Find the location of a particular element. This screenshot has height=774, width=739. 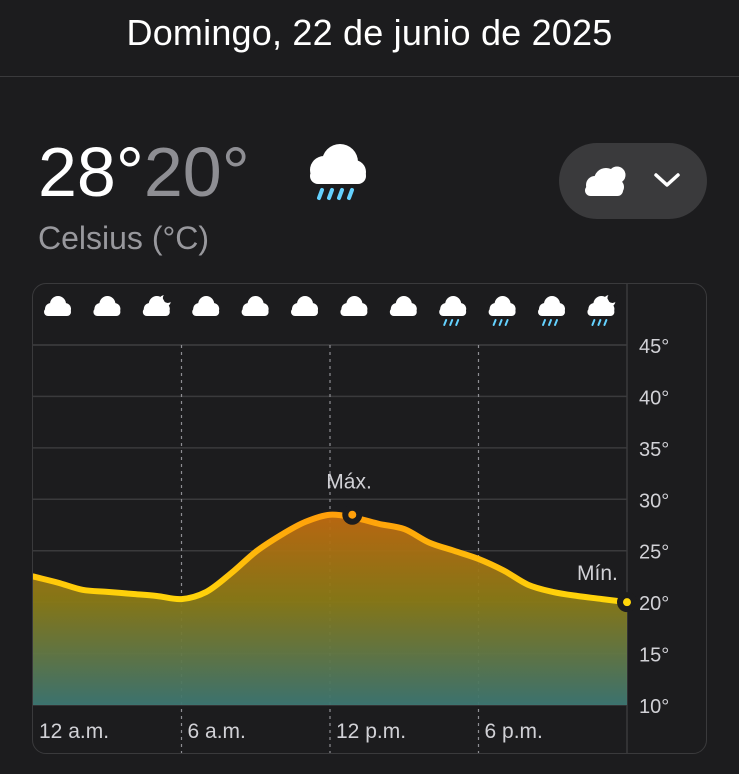

min-label: Mín. is located at coordinates (597, 573).